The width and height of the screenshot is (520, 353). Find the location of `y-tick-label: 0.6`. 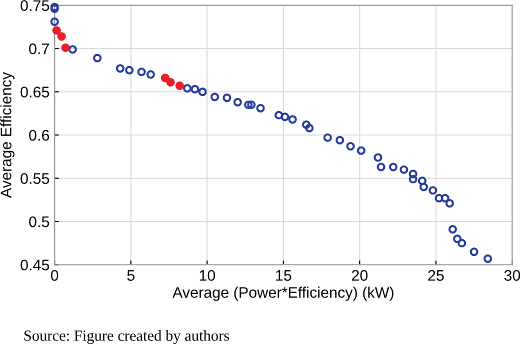

y-tick-label: 0.6 is located at coordinates (39, 135).